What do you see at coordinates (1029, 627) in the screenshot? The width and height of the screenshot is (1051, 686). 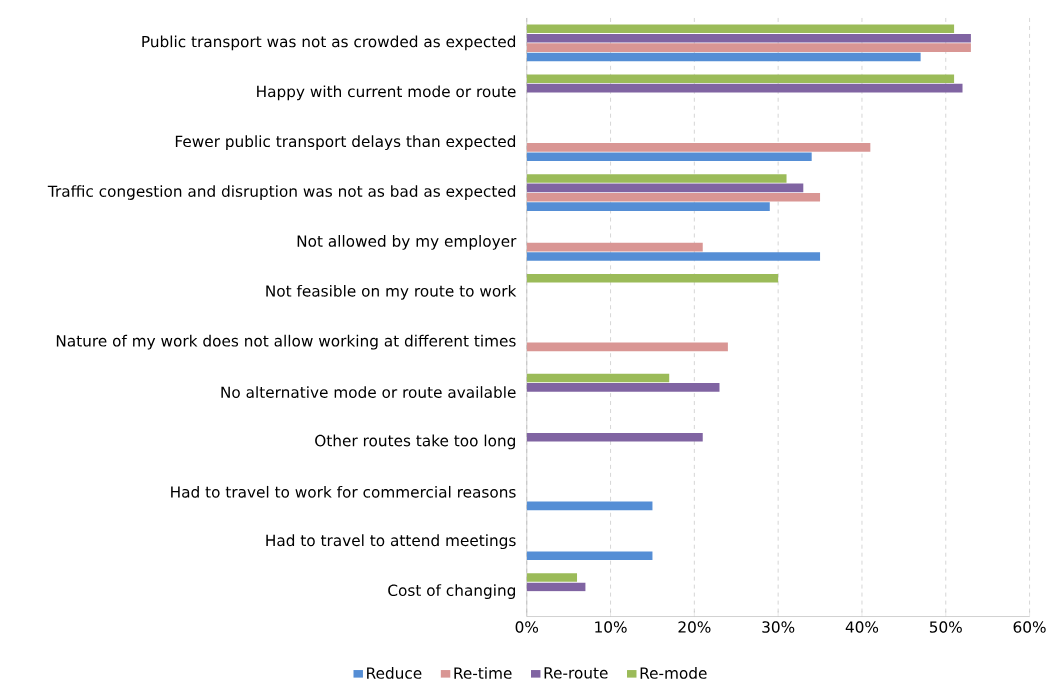 I see `x-tick-label: 60%` at bounding box center [1029, 627].